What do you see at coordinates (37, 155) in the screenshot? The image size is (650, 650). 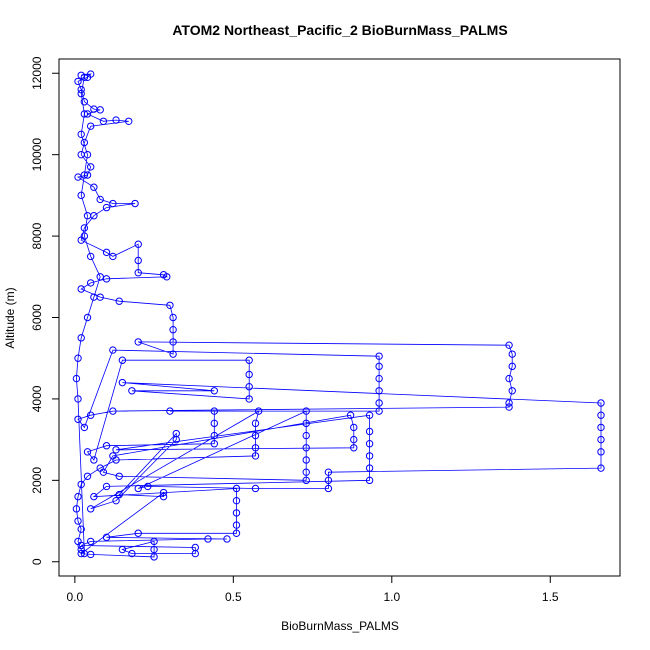 I see `y-tick-label: 10000` at bounding box center [37, 155].